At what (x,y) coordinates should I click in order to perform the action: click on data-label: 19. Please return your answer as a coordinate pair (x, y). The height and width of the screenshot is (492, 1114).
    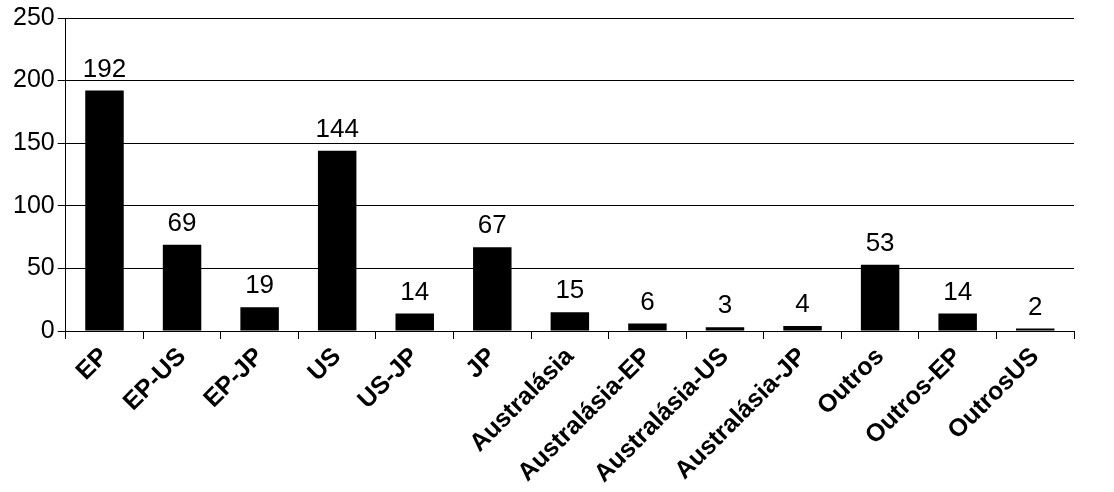
    Looking at the image, I should click on (260, 284).